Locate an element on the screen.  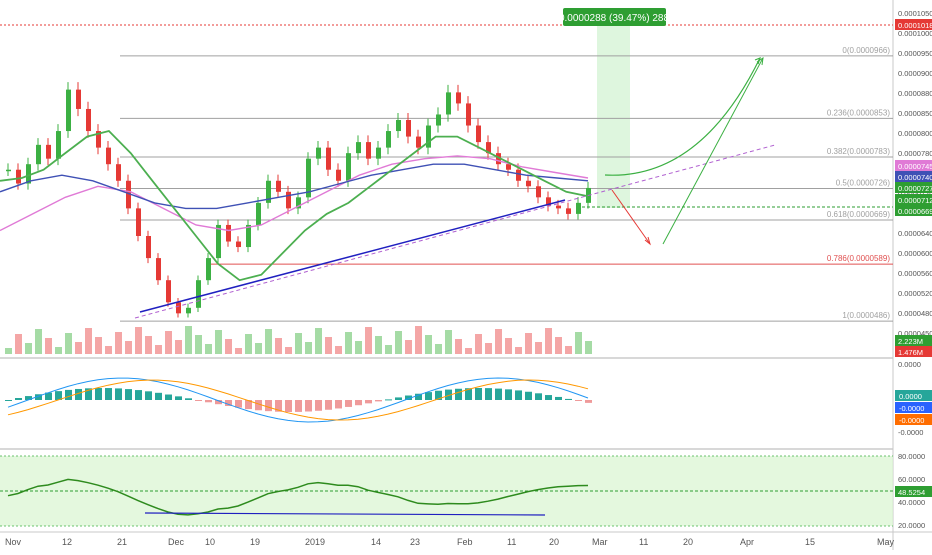
fib-label: 0(0.0000966) is located at coordinates (866, 50).